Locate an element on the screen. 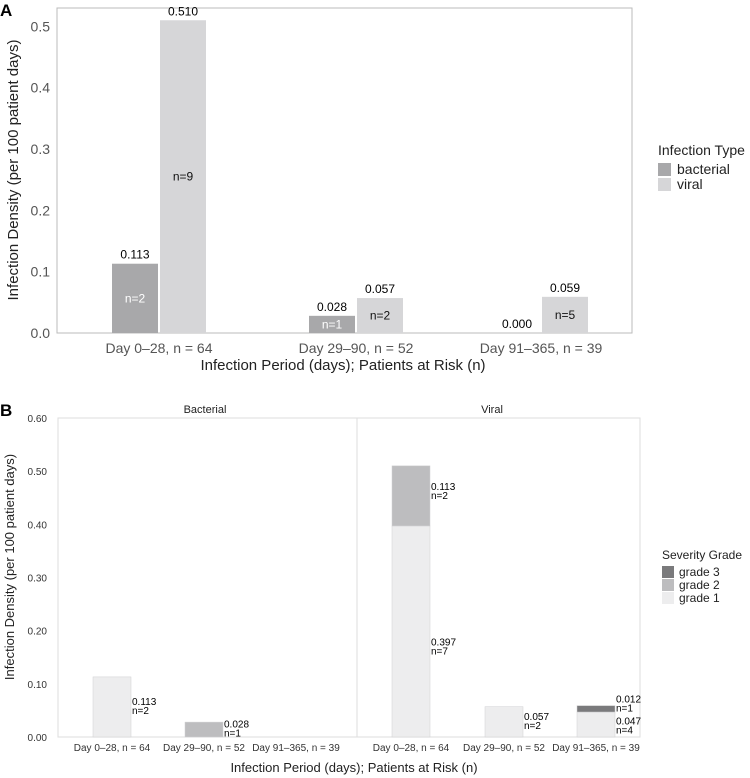 The width and height of the screenshot is (750, 778). y-tick-label: 0.2 is located at coordinates (41, 210).